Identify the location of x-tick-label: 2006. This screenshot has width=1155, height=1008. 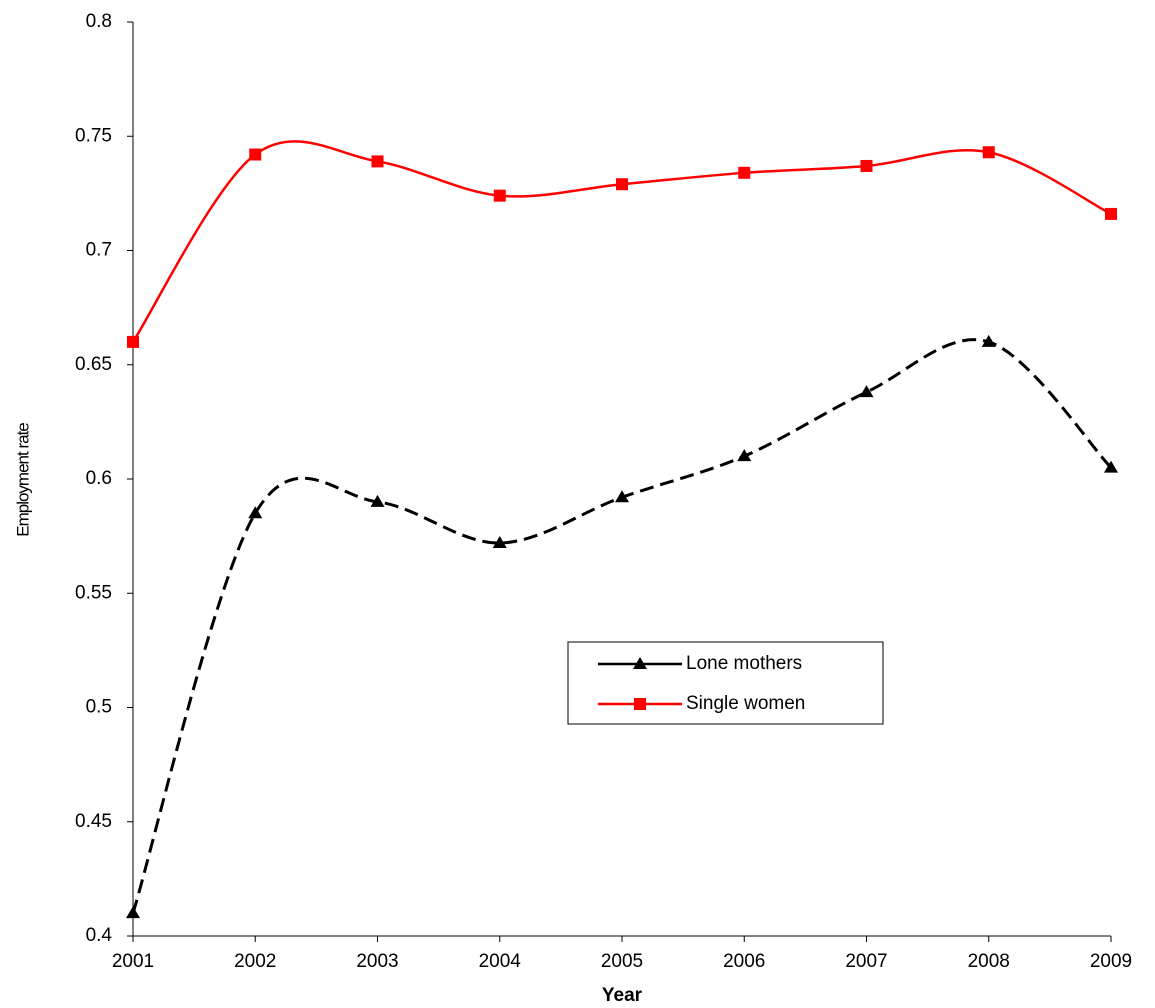
(744, 961).